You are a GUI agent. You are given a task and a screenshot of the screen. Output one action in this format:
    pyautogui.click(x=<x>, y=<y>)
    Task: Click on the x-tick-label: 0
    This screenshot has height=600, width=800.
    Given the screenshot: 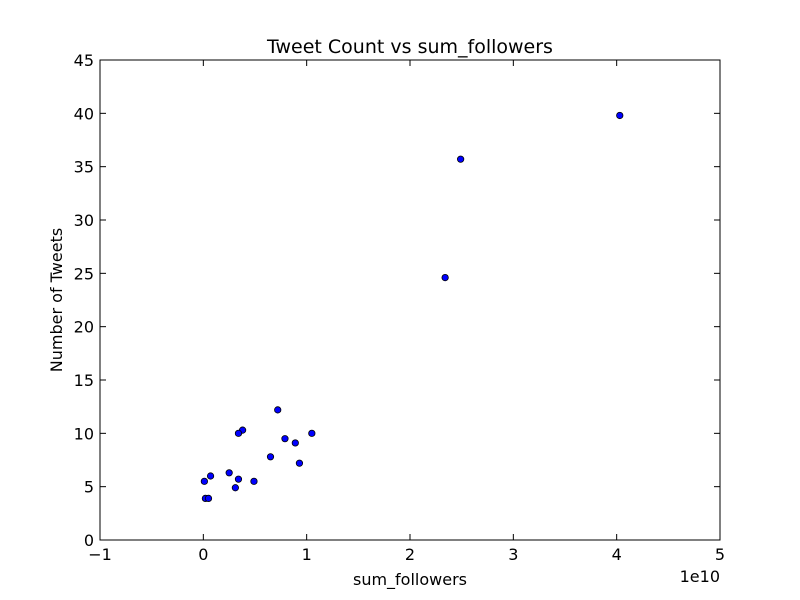 What is the action you would take?
    pyautogui.click(x=203, y=554)
    